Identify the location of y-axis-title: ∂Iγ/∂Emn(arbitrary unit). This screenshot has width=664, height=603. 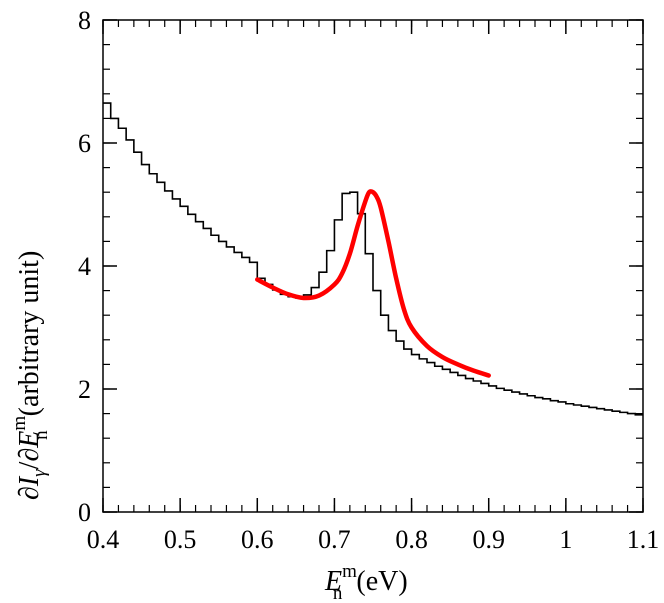
(30, 375).